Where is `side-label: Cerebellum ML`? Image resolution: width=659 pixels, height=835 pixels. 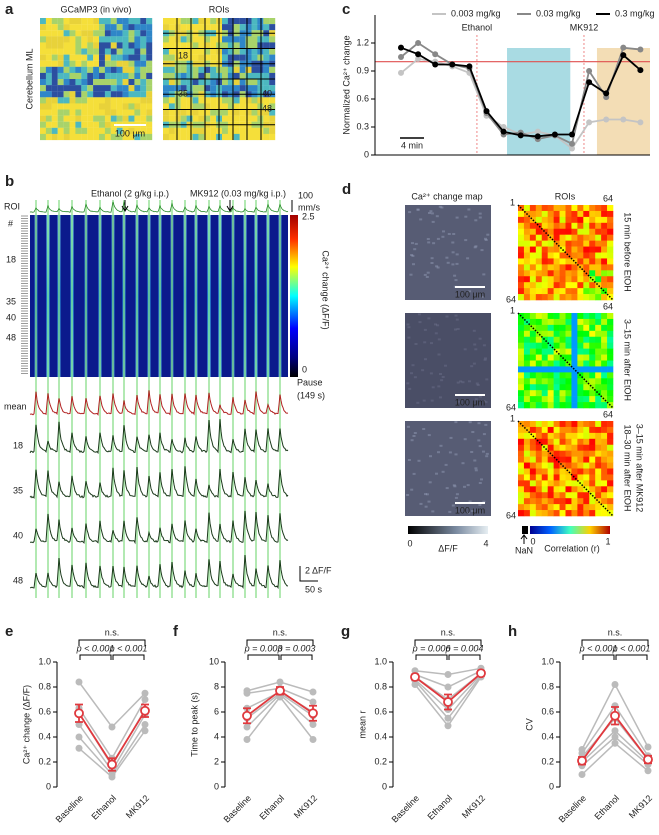
side-label: Cerebellum ML is located at coordinates (29, 78).